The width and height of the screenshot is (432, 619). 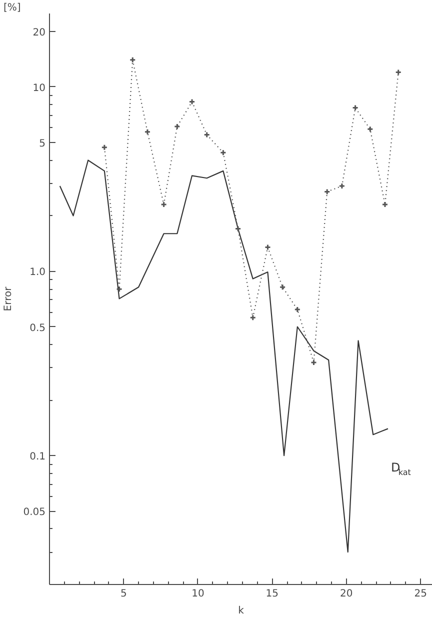 I want to click on y-tick-label: 5, so click(x=42, y=144).